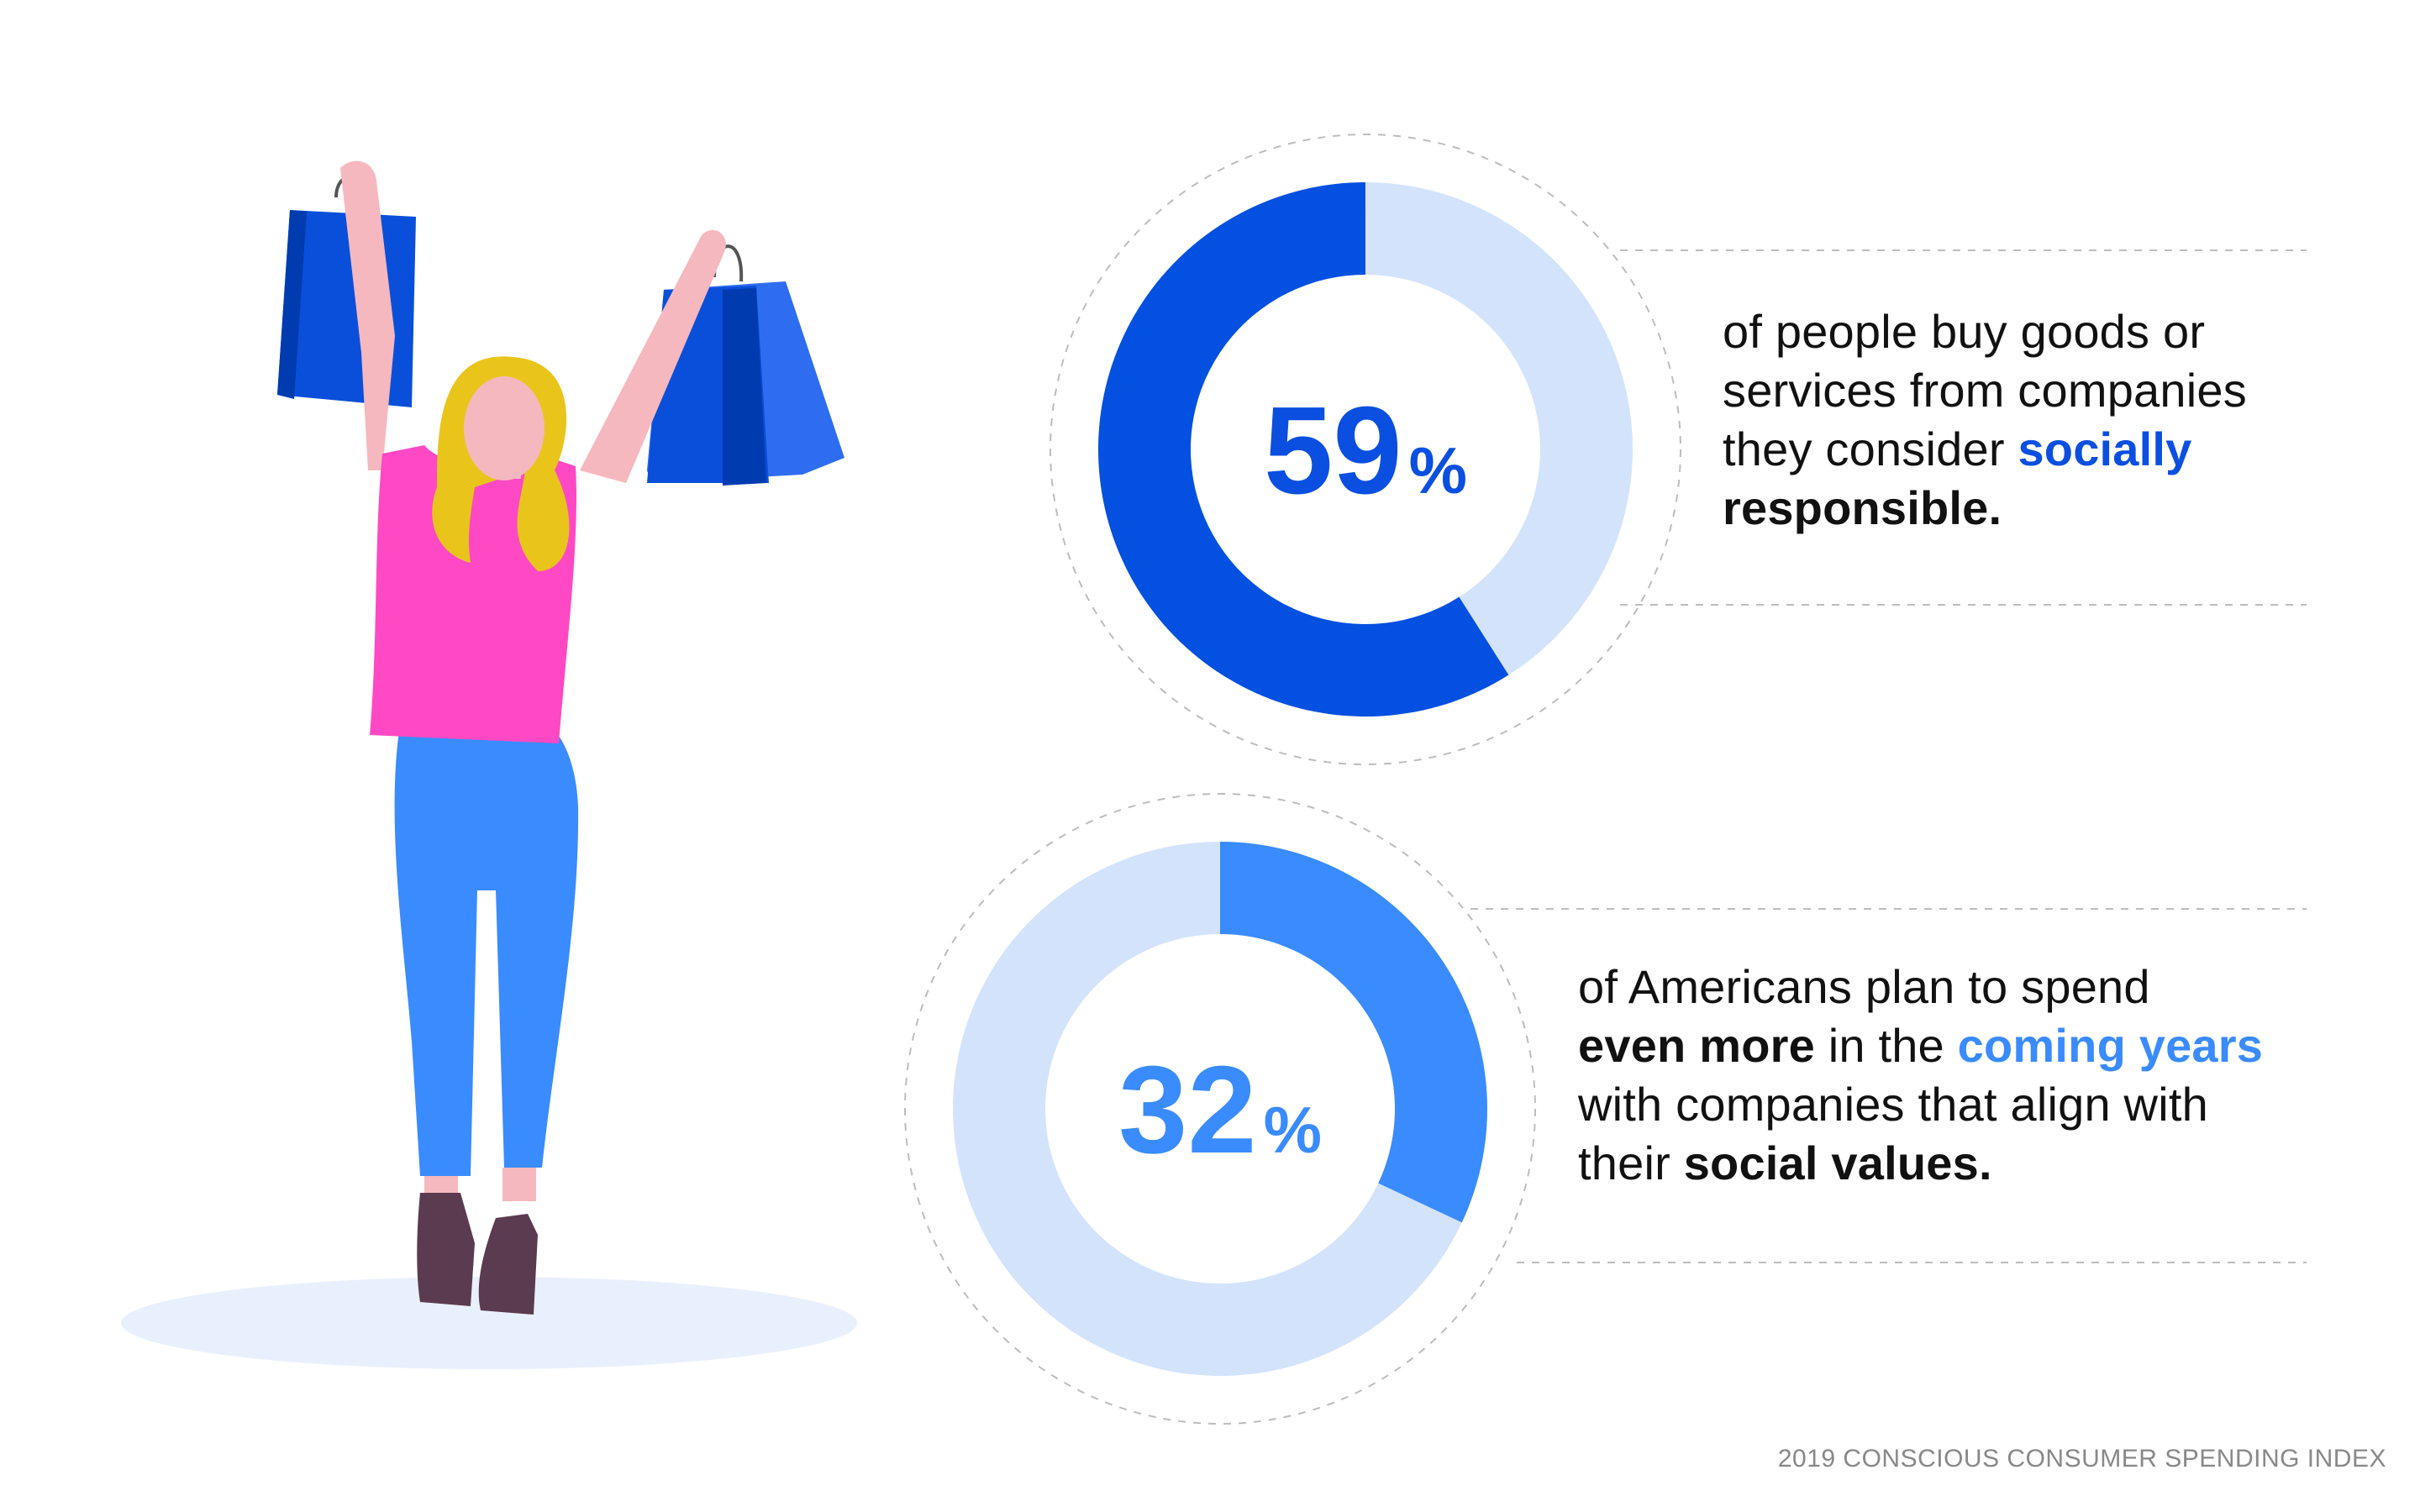 The width and height of the screenshot is (2420, 1512). I want to click on right-arm, so click(653, 356).